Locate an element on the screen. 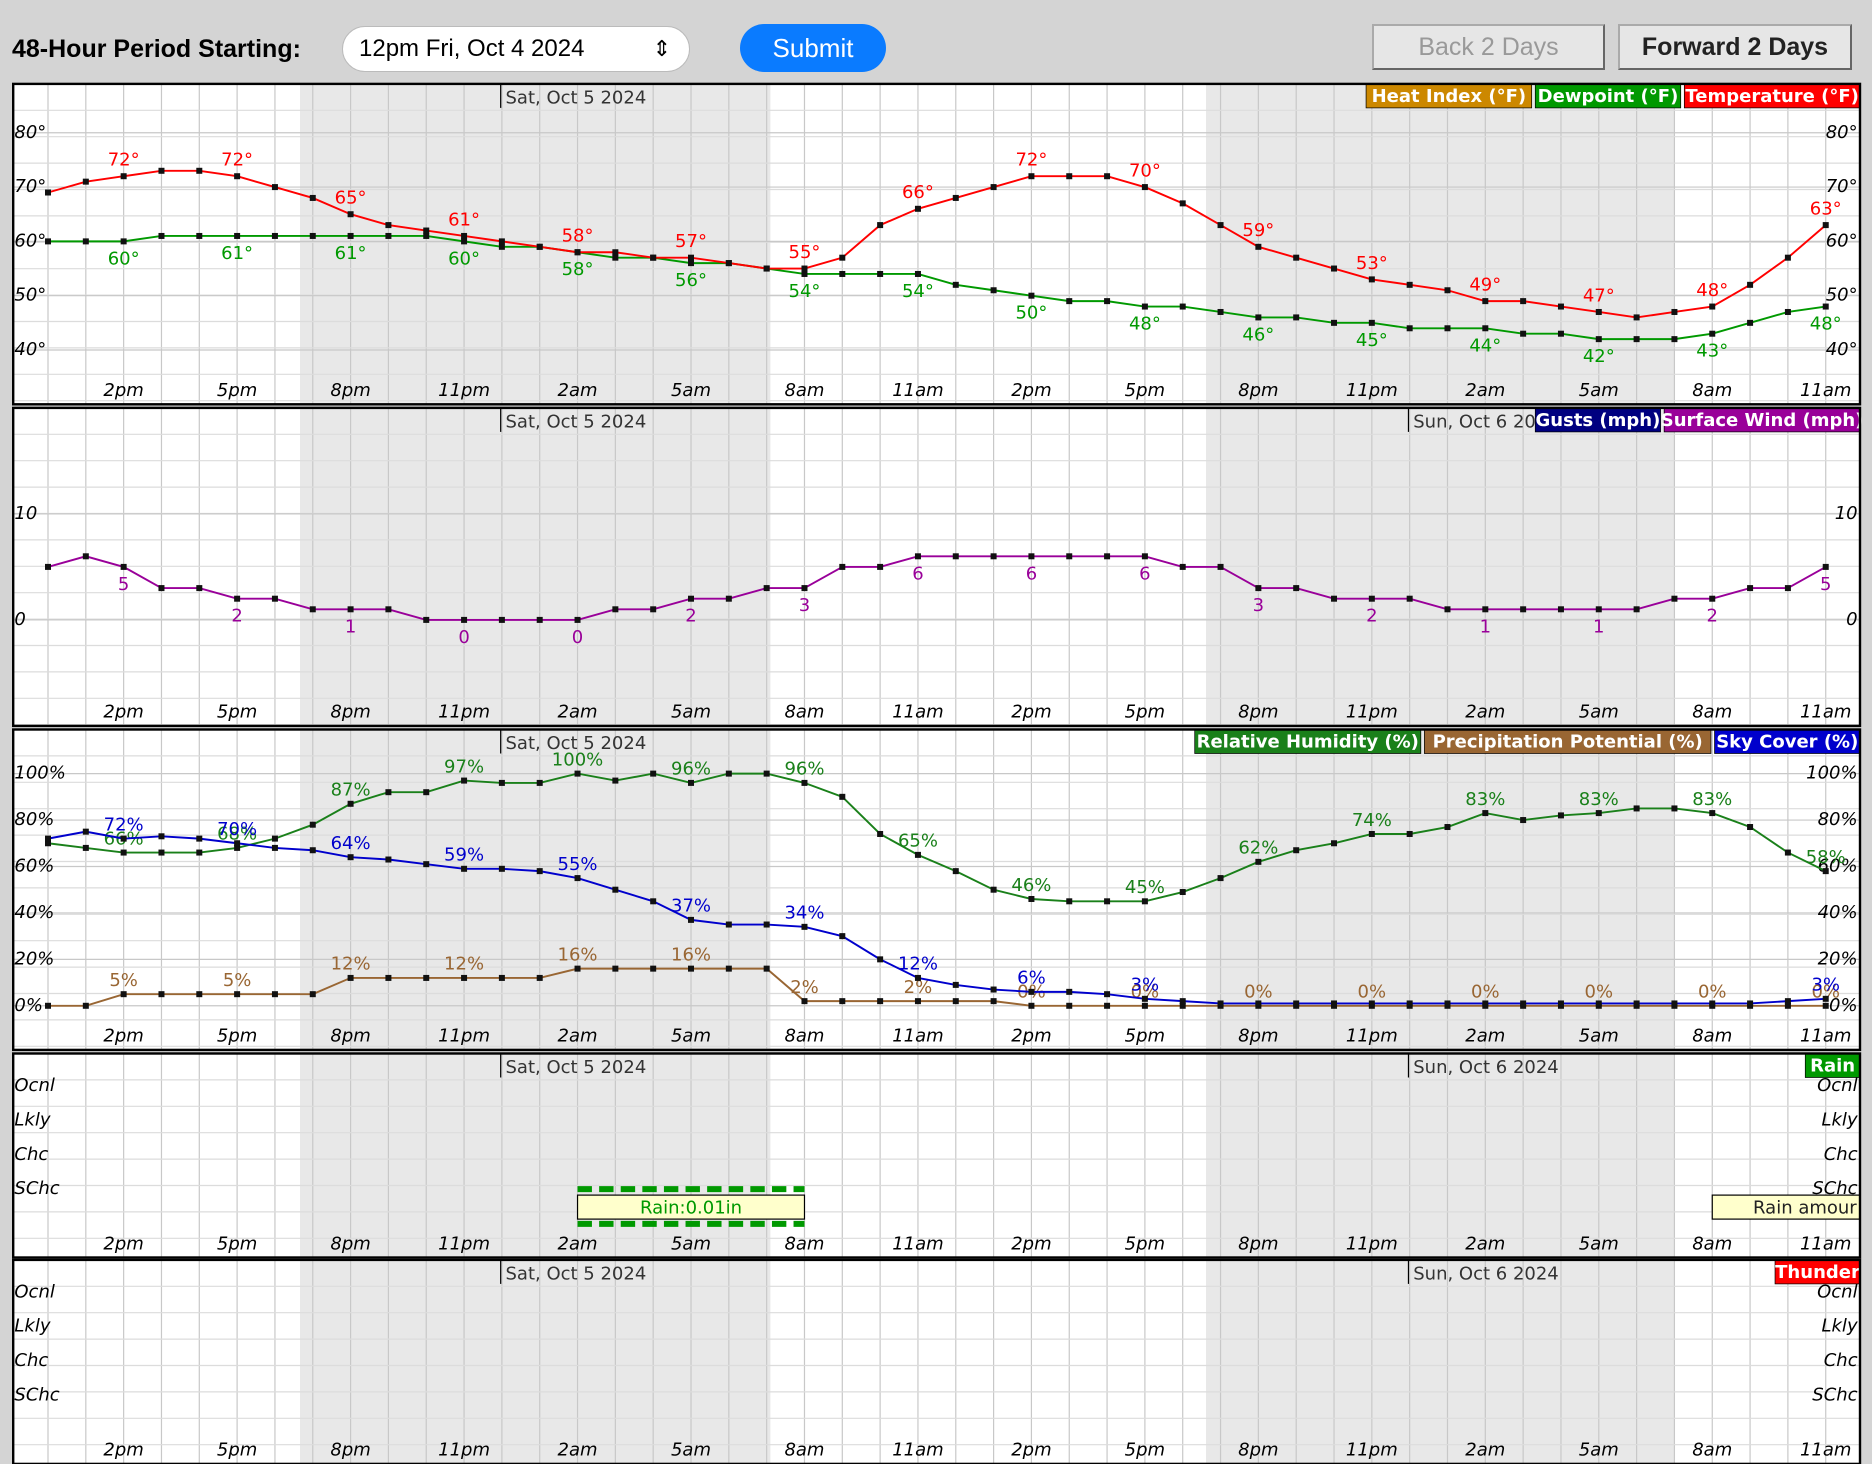 Image resolution: width=1872 pixels, height=1464 pixels. value-label: 56° is located at coordinates (691, 280).